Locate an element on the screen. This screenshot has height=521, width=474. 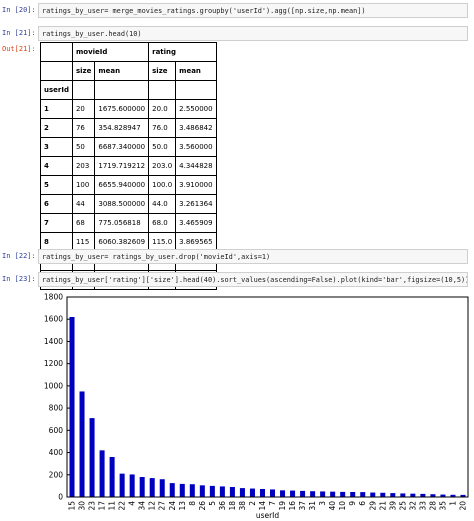
group-header: rating is located at coordinates (182, 52).